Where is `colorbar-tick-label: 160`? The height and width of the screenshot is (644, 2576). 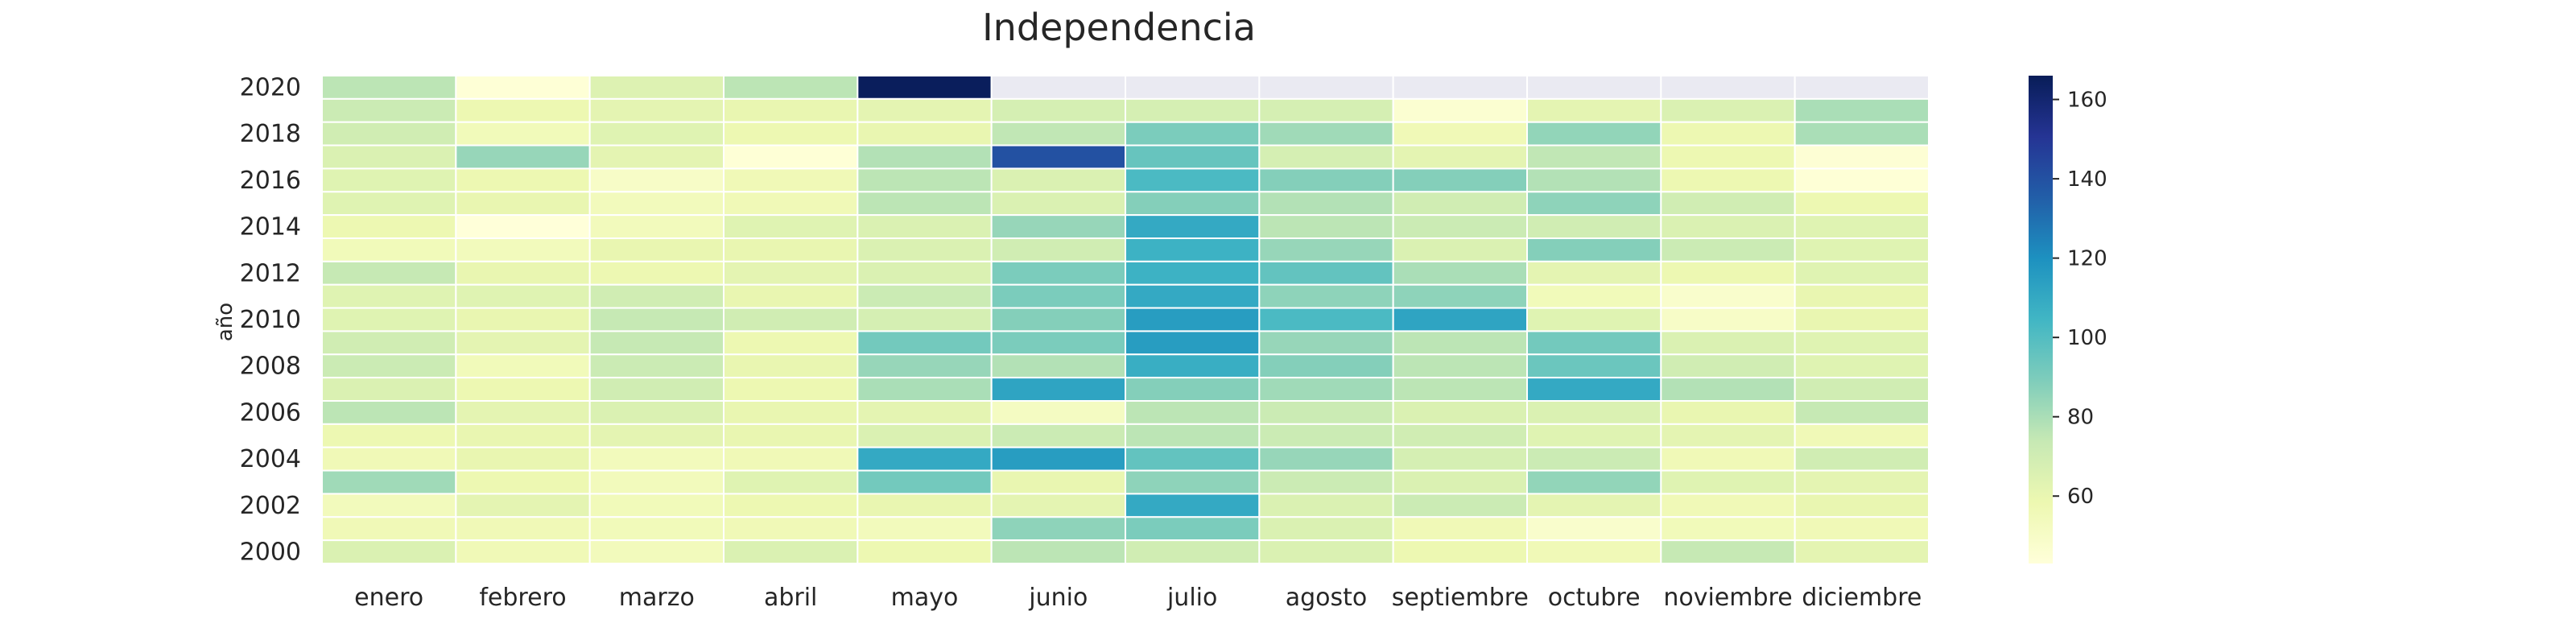 colorbar-tick-label: 160 is located at coordinates (2087, 101).